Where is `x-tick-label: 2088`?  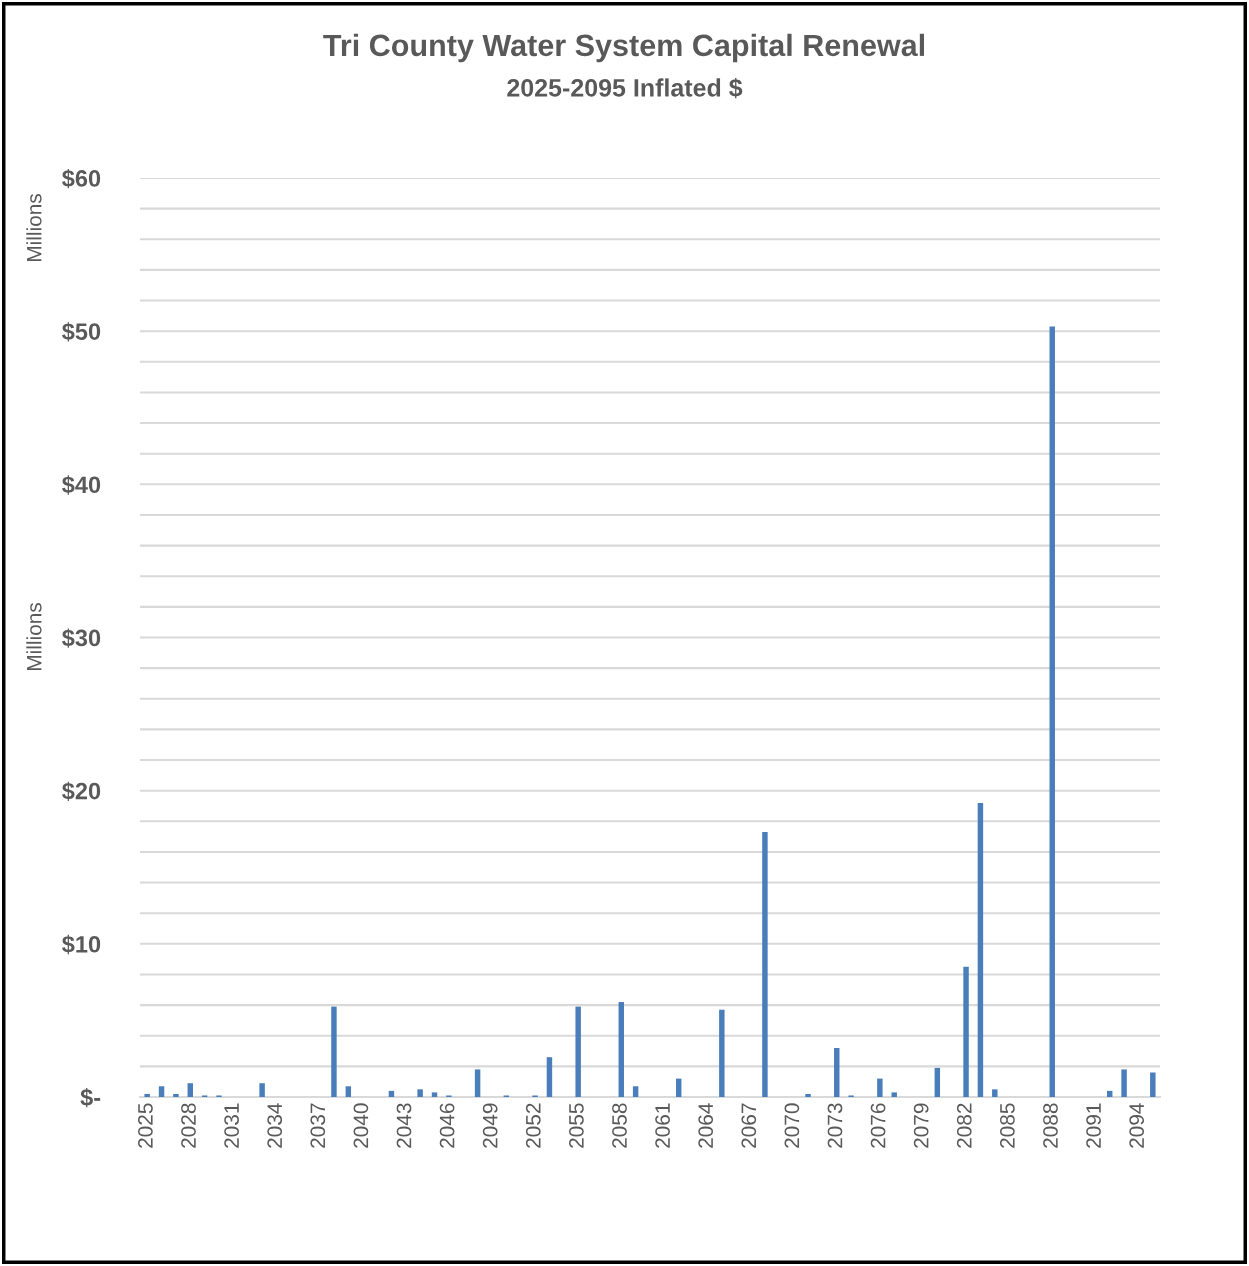 x-tick-label: 2088 is located at coordinates (1050, 1125).